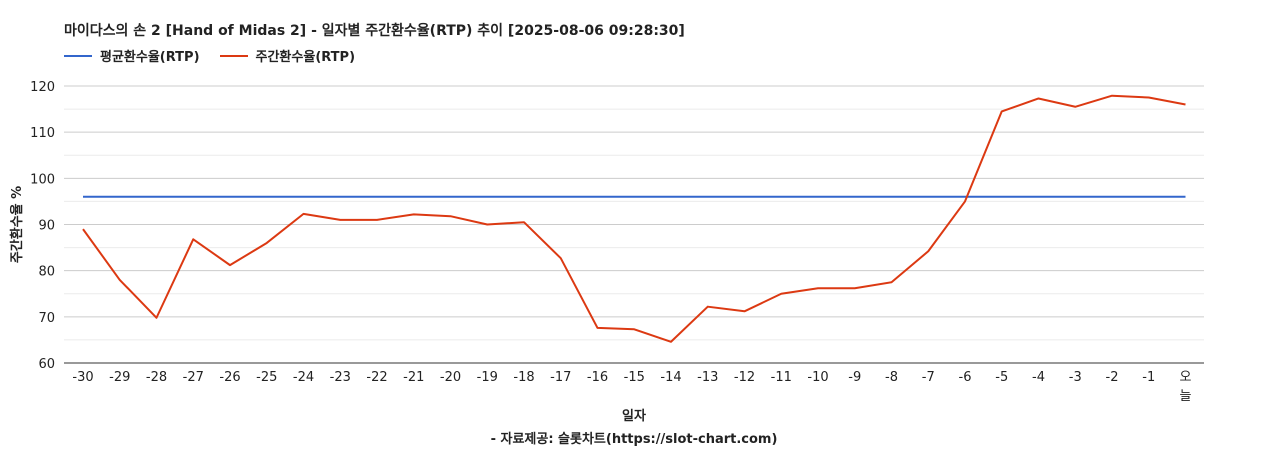 This screenshot has height=450, width=1268. I want to click on y-axis-label: 주간환수율 %, so click(17, 224).